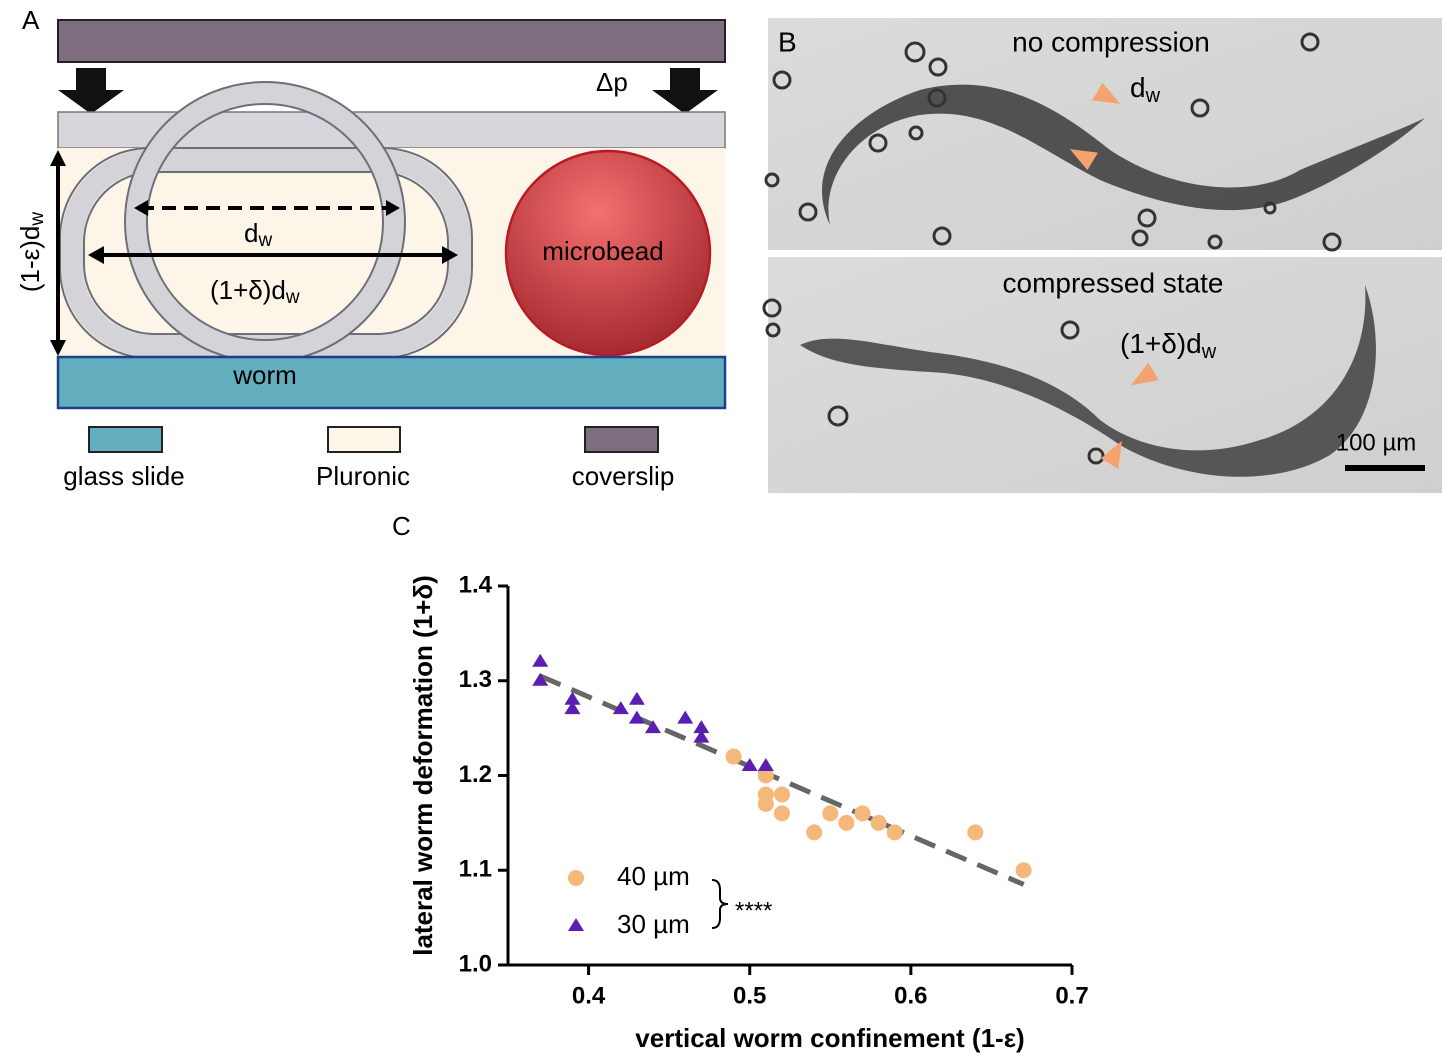  Describe the element at coordinates (123, 476) in the screenshot. I see `legend-label: glass slide` at that location.